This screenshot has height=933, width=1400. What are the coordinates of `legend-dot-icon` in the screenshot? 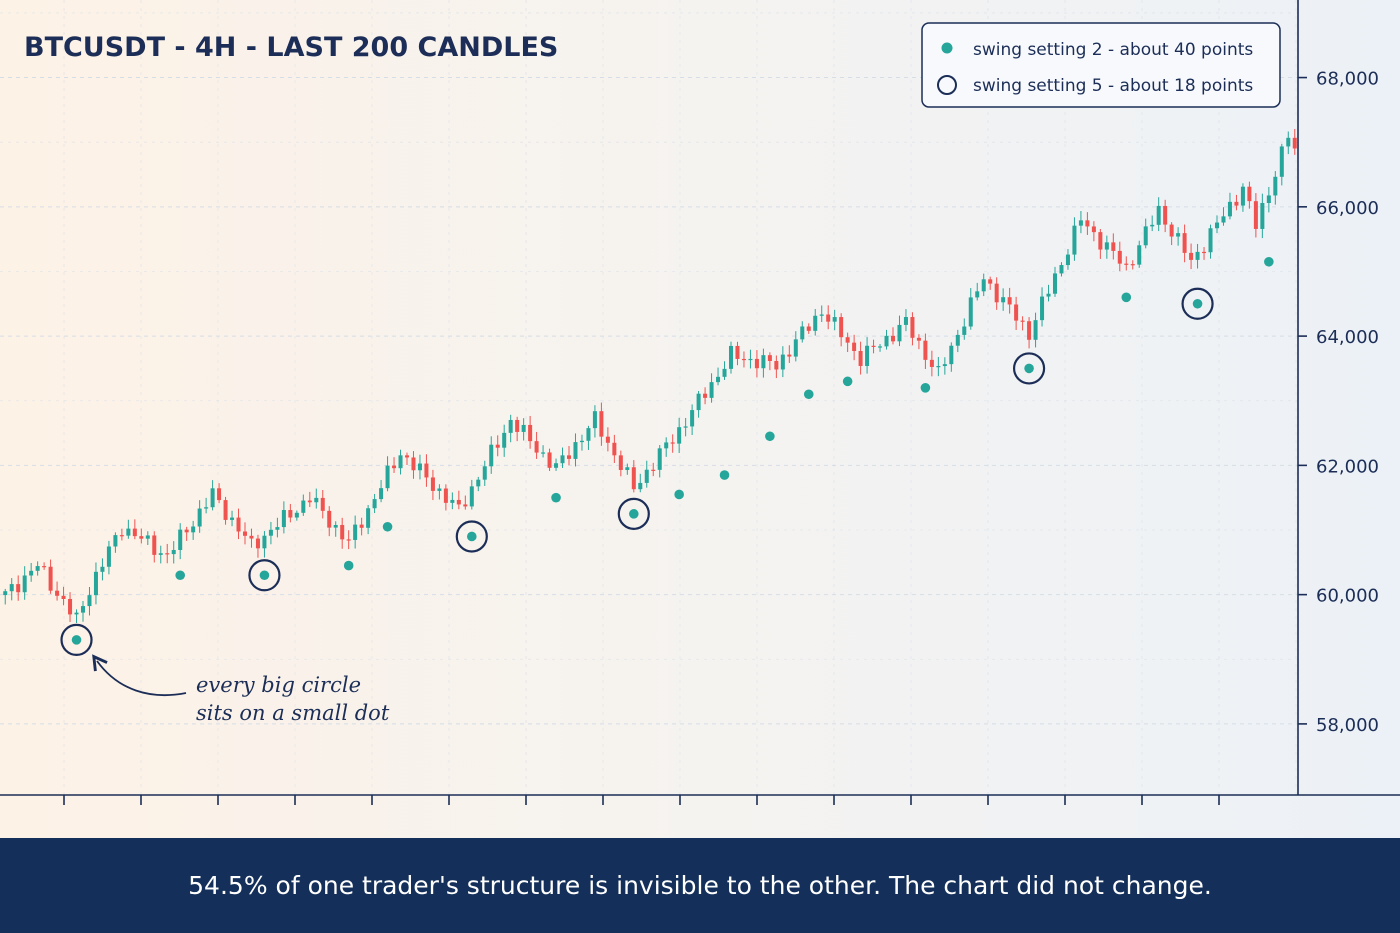 It's located at (947, 48).